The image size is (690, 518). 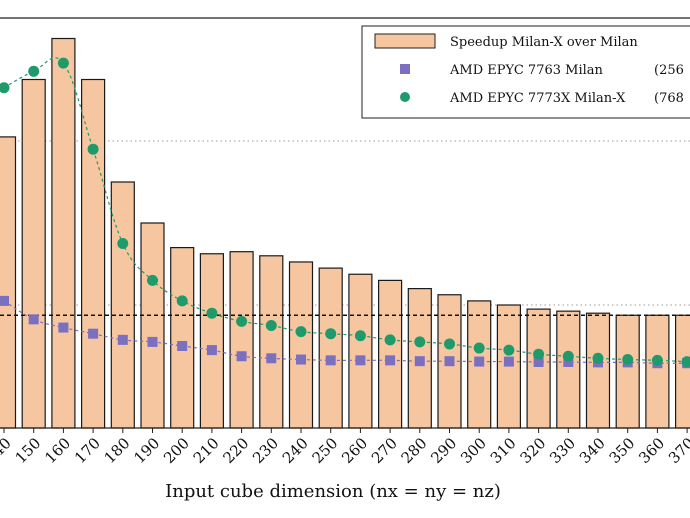 What do you see at coordinates (669, 70) in the screenshot?
I see `legend-suffix-milan: (256` at bounding box center [669, 70].